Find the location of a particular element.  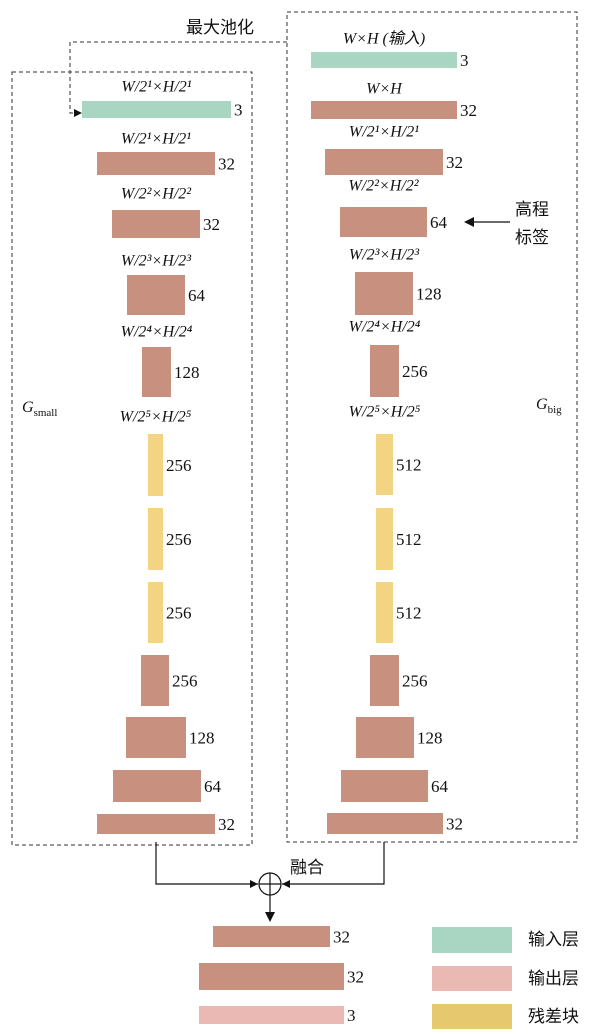

layer-size: W×H (输入) is located at coordinates (384, 39).